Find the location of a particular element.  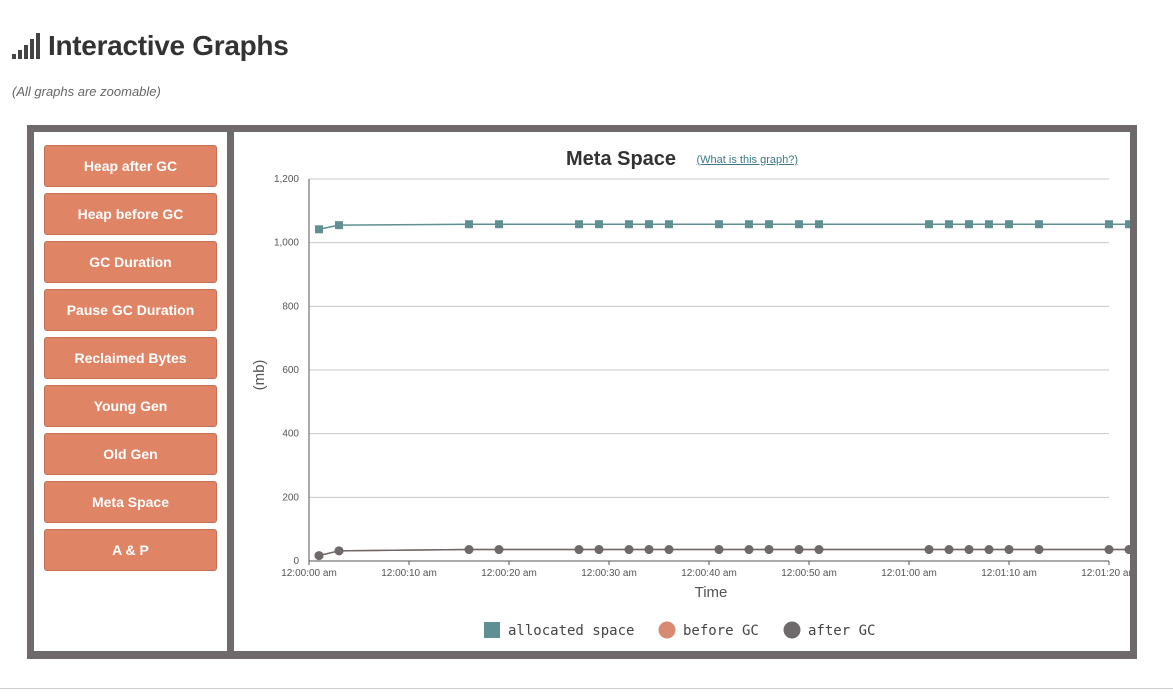

x-tick-label: 12:00:10 am is located at coordinates (409, 573).